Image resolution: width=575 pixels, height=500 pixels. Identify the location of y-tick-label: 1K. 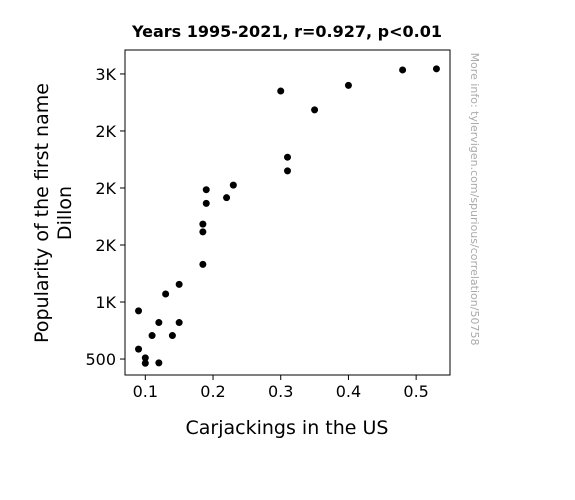
(105, 302).